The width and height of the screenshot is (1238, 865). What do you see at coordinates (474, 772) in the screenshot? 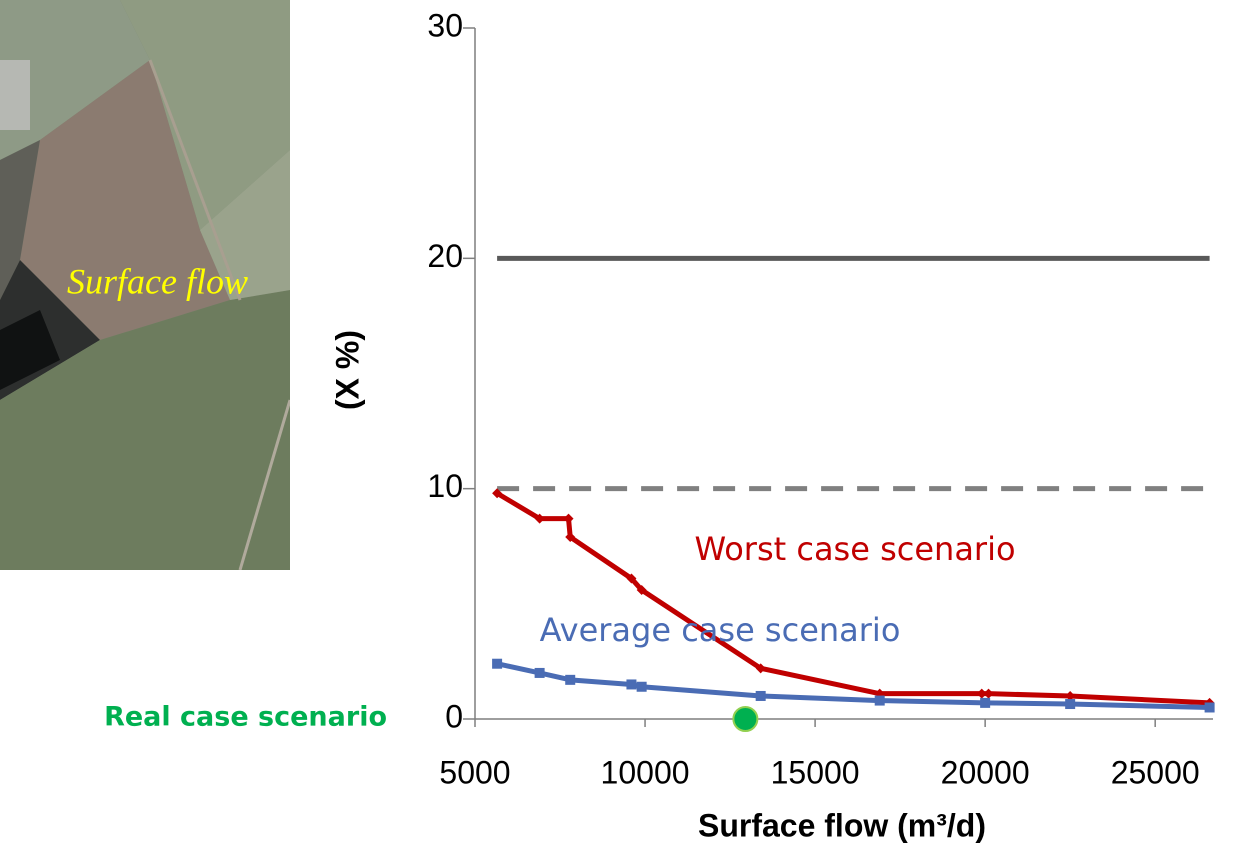
I see `x-tick-label: 5000` at bounding box center [474, 772].